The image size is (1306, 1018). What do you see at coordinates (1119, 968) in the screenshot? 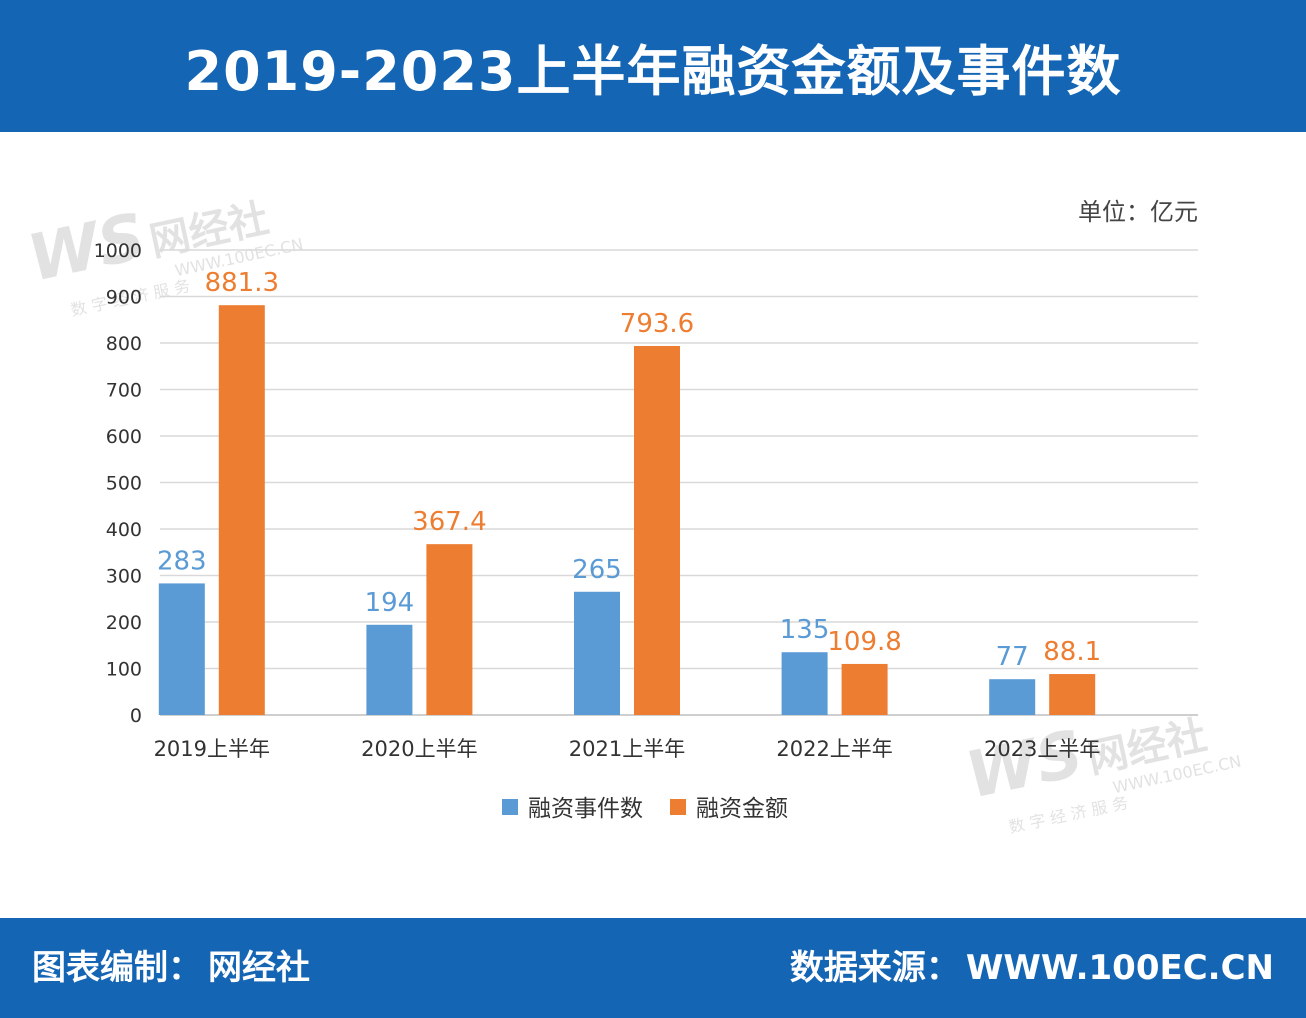
I see `footer-source-value: WWW.100EC.CN` at bounding box center [1119, 968].